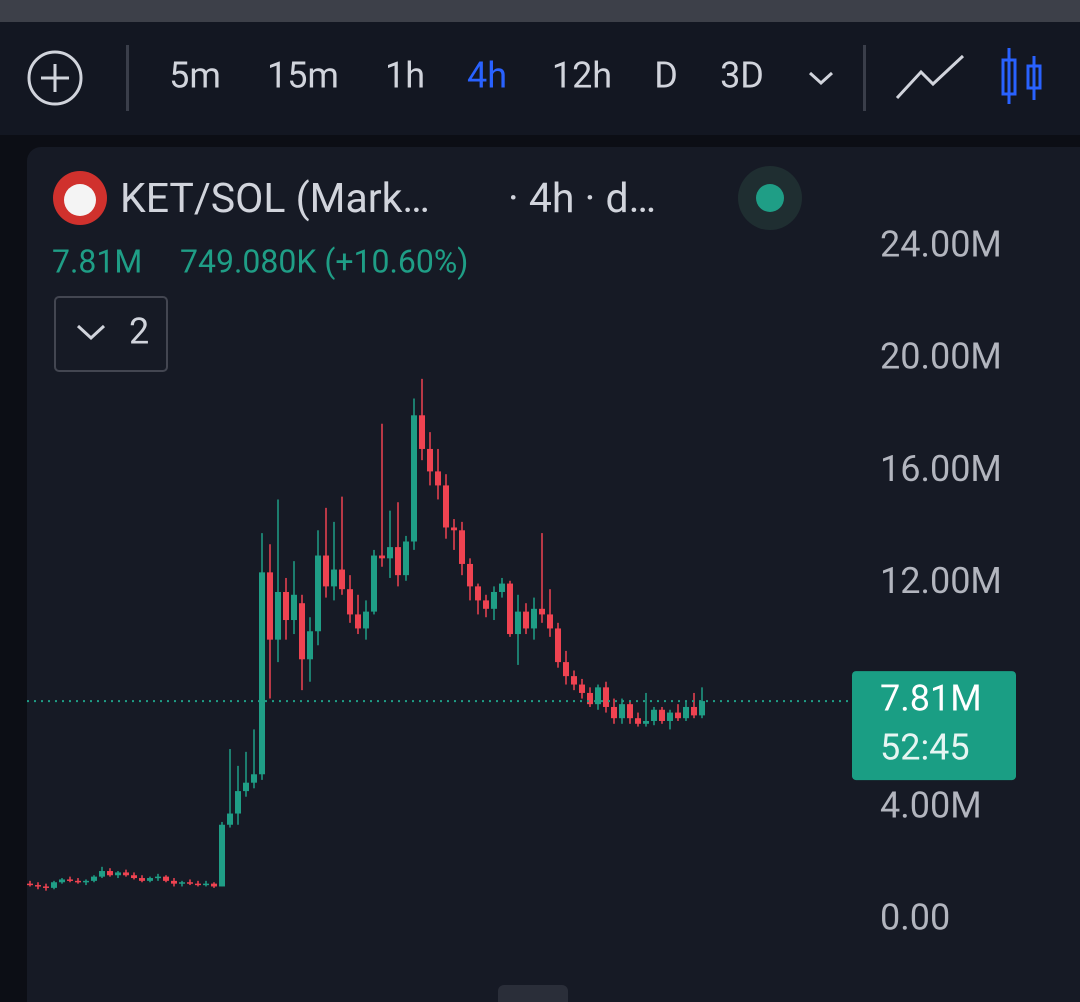 This screenshot has height=1002, width=1080. I want to click on add-button, so click(55, 78).